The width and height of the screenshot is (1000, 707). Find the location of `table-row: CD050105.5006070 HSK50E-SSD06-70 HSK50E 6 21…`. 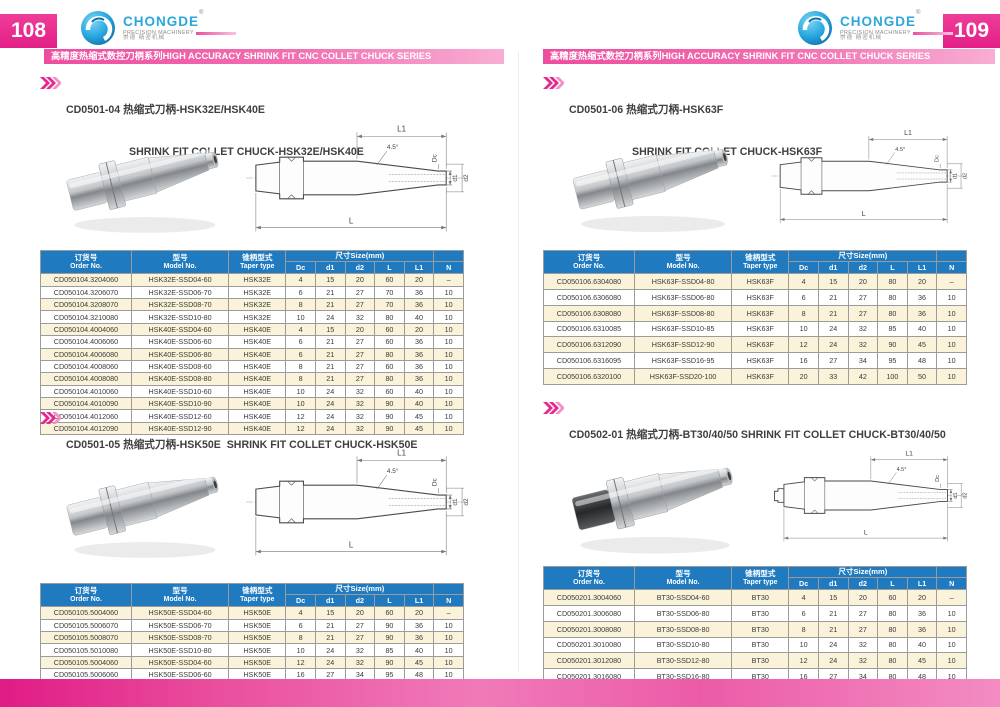

table-row: CD050105.5006070 HSK50E-SSD06-70 HSK50E 6 21… is located at coordinates (252, 625).